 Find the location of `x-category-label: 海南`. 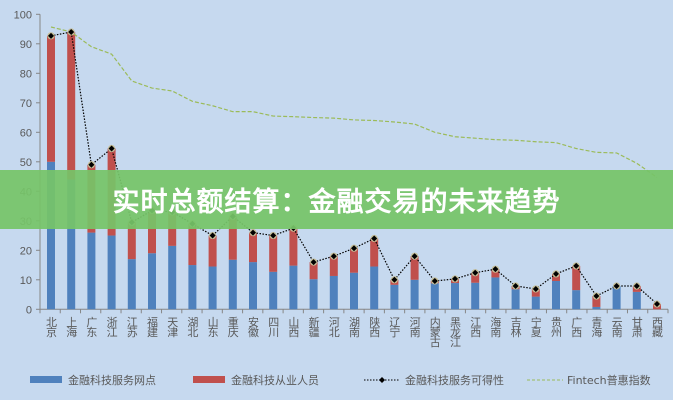

x-category-label: 海南 is located at coordinates (495, 326).